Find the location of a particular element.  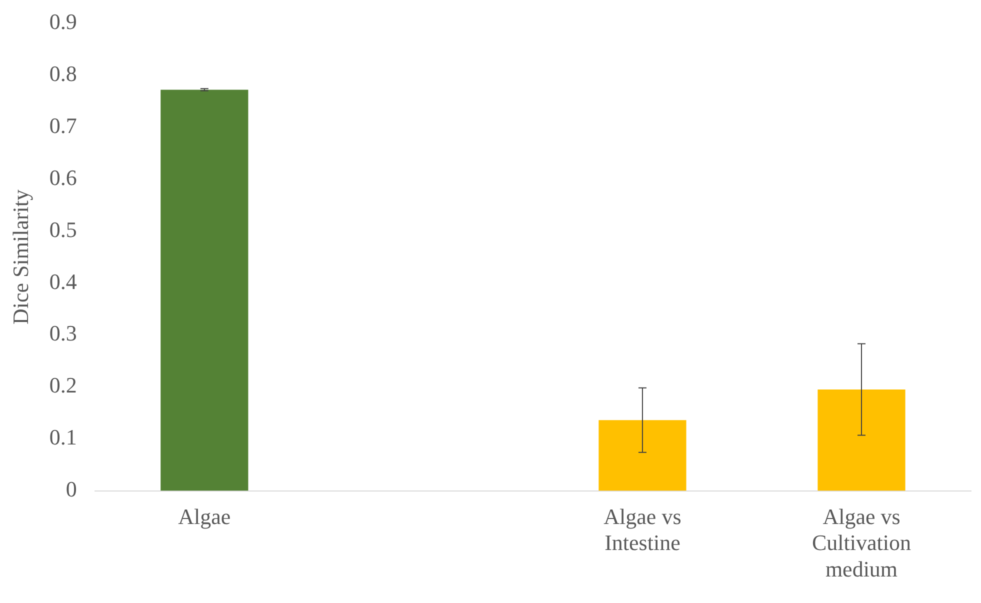

y-tick-label: 0.6 is located at coordinates (63, 177).